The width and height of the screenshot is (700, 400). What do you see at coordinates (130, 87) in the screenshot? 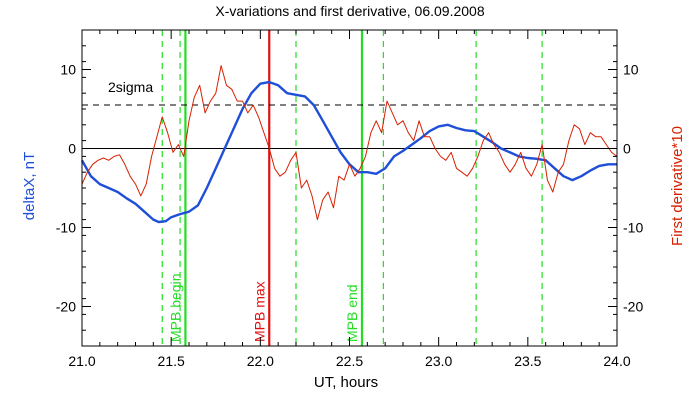
I see `threshold-label: 2sigma` at bounding box center [130, 87].